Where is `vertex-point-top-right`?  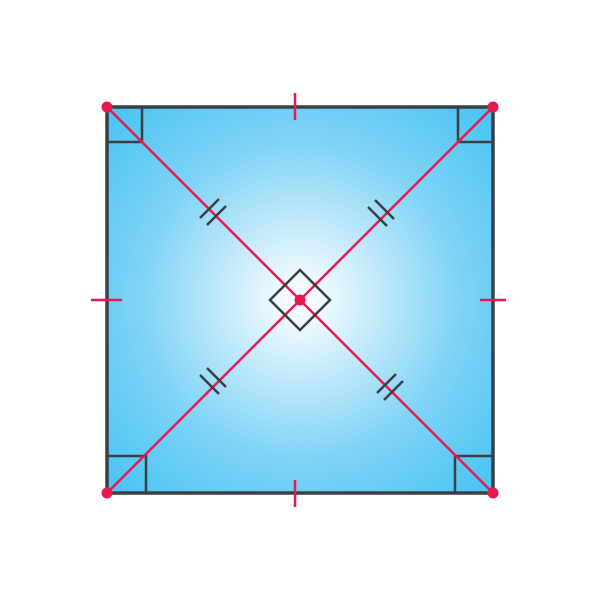 vertex-point-top-right is located at coordinates (493, 107).